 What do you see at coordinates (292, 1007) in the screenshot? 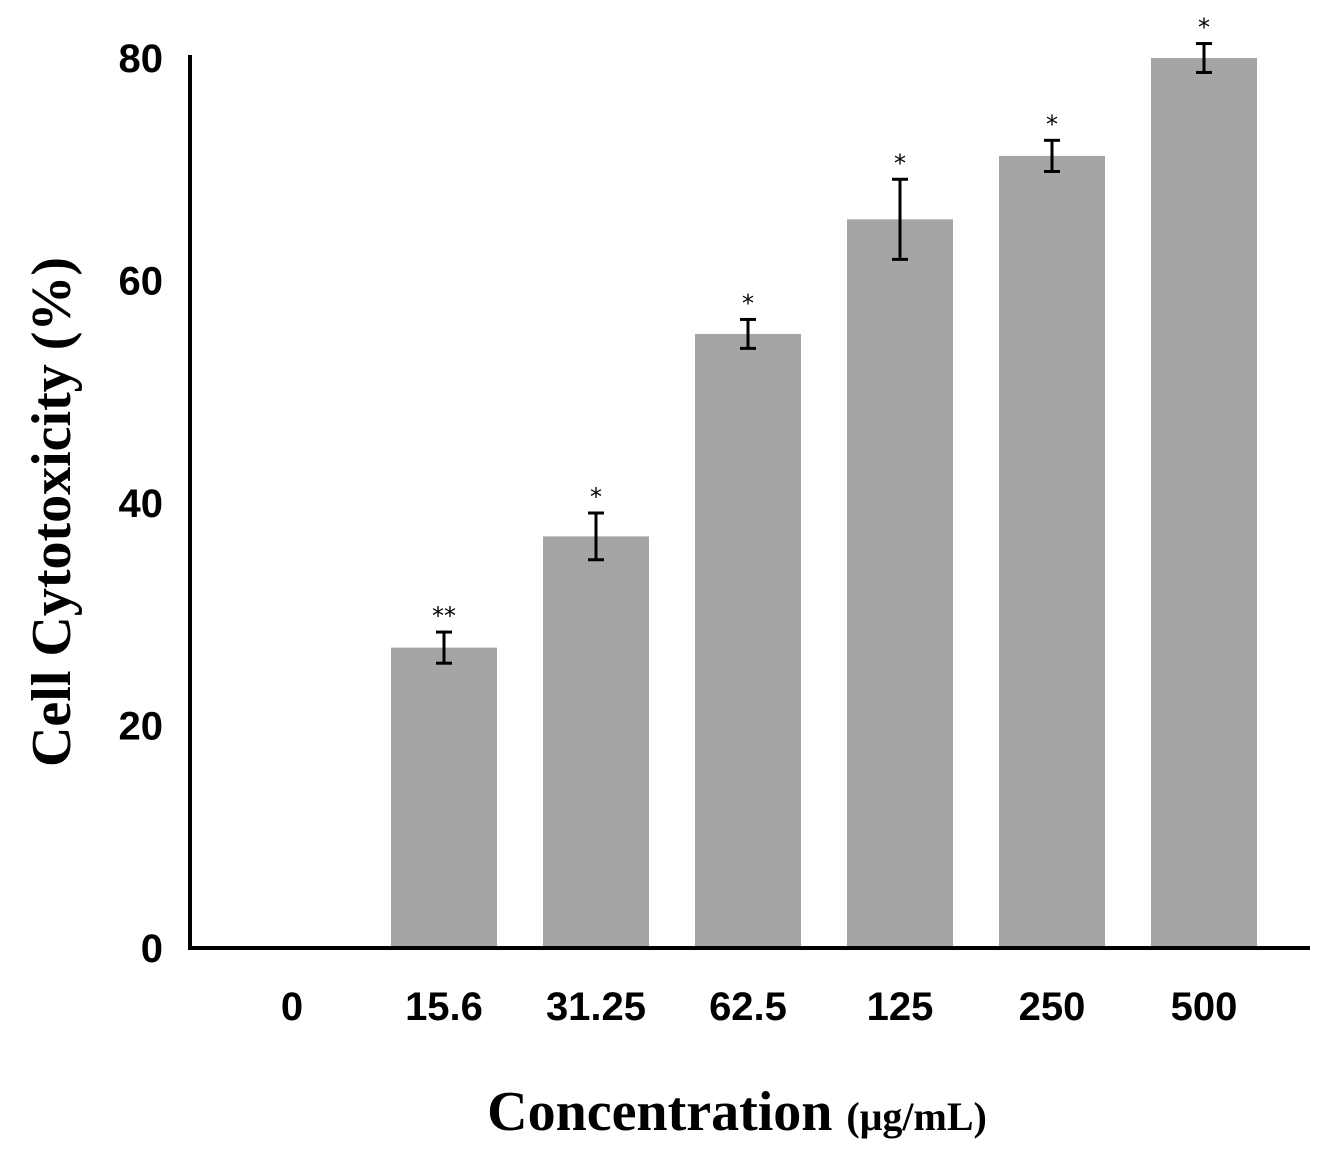
I see `x-tick-label-0: 0` at bounding box center [292, 1007].